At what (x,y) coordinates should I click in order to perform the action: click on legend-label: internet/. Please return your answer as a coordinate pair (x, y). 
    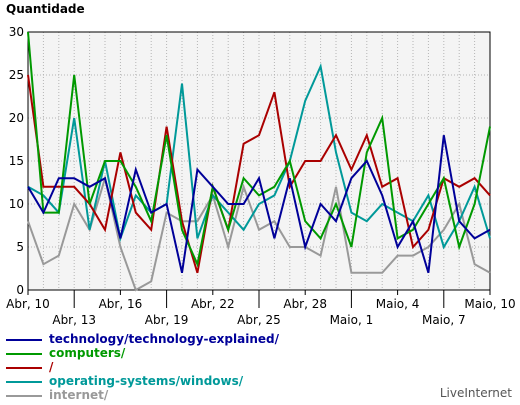
    Looking at the image, I should click on (79, 395).